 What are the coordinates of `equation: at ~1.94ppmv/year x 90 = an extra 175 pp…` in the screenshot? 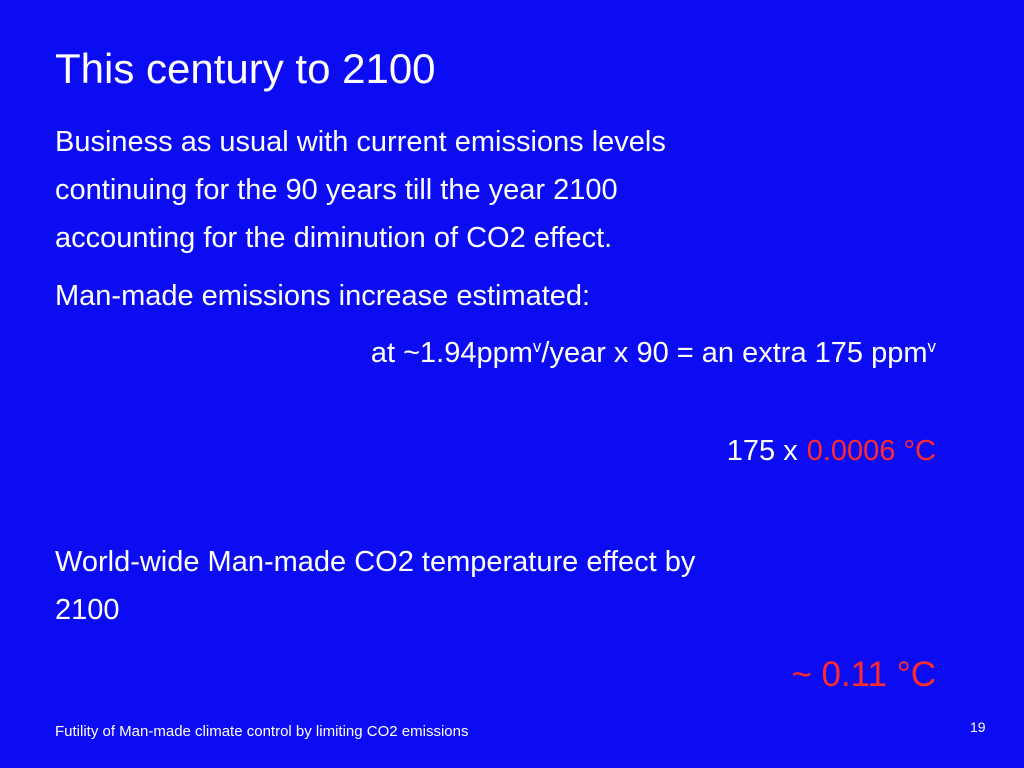 It's located at (653, 353).